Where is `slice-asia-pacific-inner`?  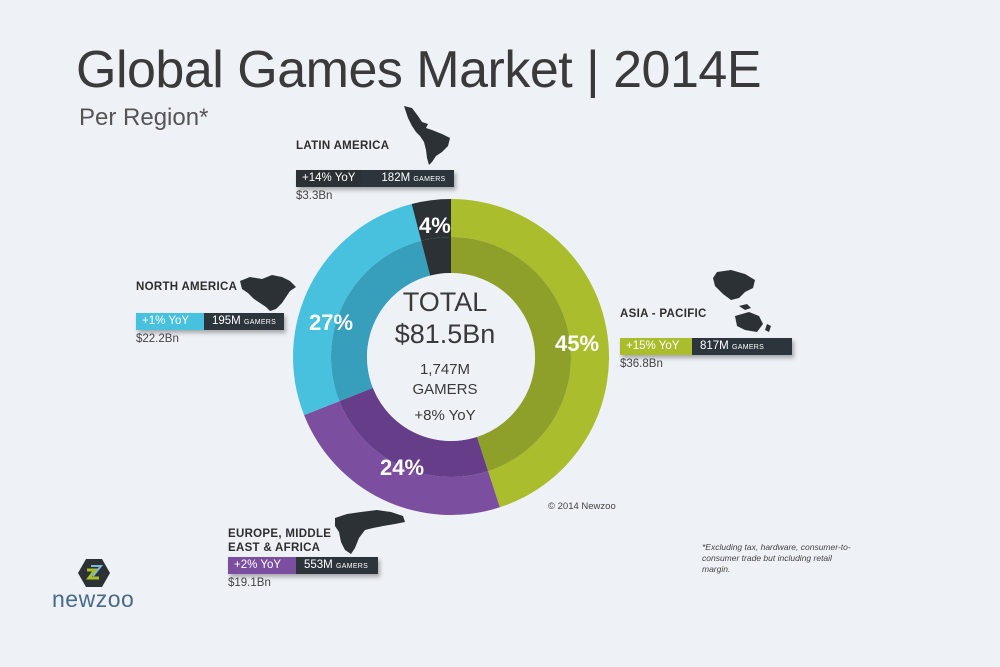 slice-asia-pacific-inner is located at coordinates (511, 354).